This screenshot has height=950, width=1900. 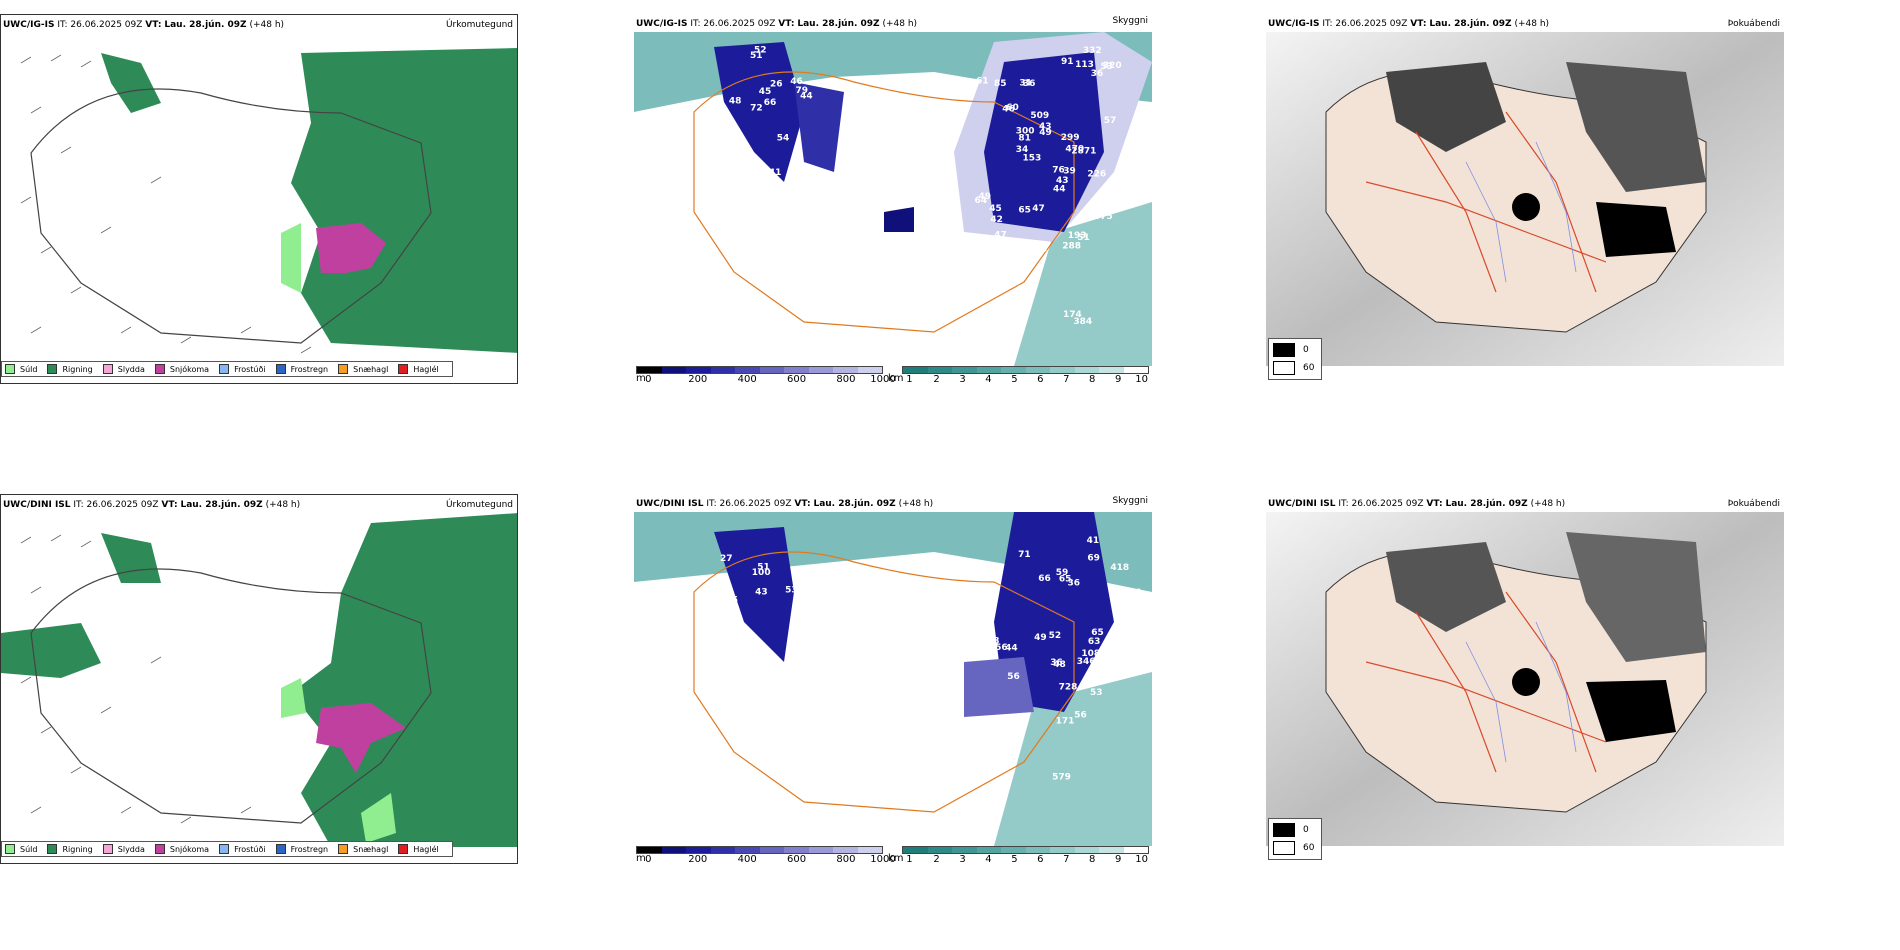 I want to click on cloud-base-value: 63, so click(x=1110, y=665).